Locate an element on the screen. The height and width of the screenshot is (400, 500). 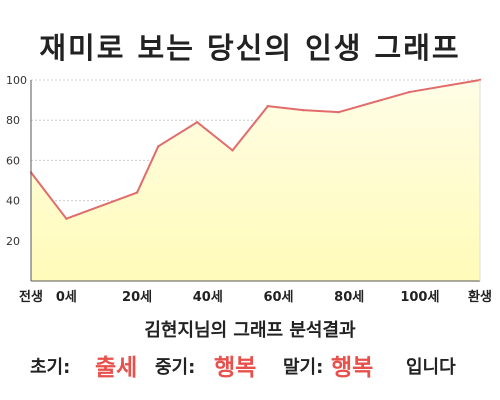
late-value: 행복 is located at coordinates (352, 368).